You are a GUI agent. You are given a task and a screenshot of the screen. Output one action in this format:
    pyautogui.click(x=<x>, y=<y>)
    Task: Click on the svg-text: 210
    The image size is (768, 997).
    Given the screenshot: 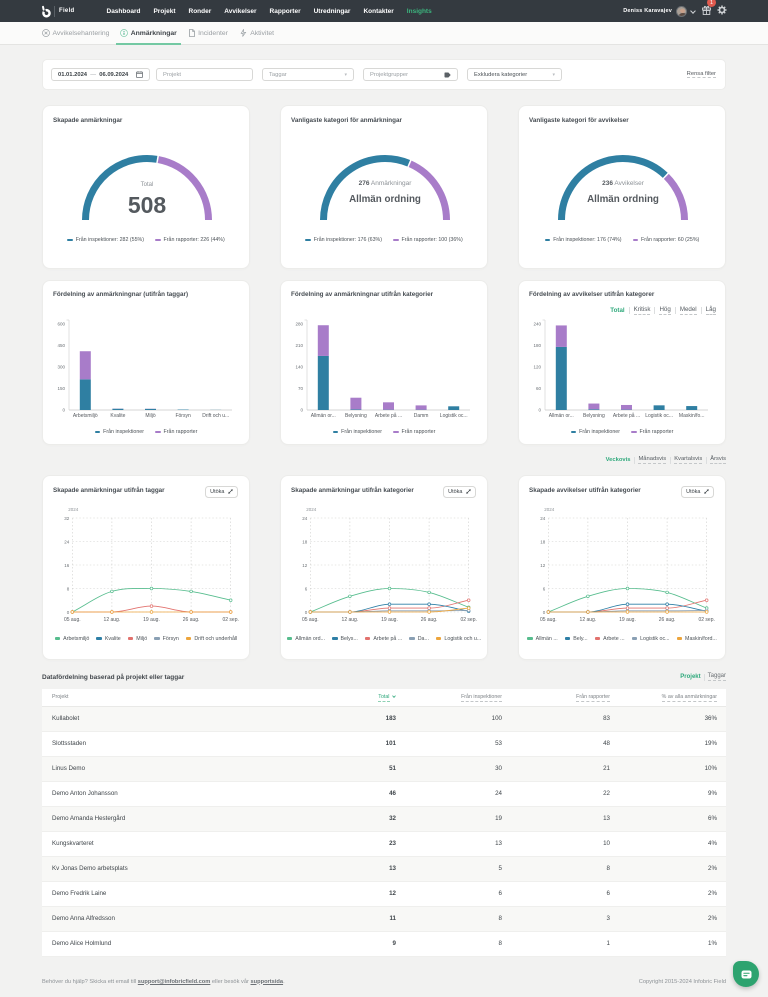 What is the action you would take?
    pyautogui.click(x=299, y=345)
    